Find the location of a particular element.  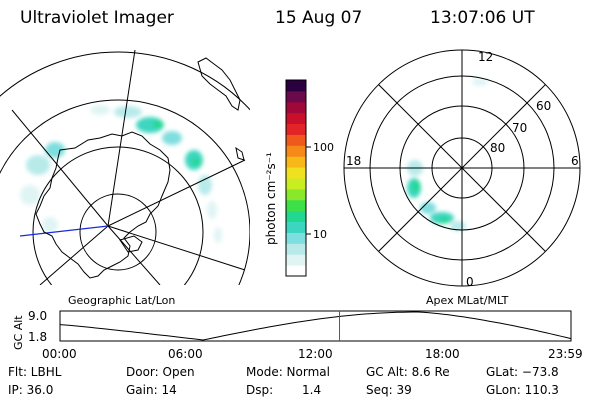

dsp-value: 1.4 is located at coordinates (312, 390).